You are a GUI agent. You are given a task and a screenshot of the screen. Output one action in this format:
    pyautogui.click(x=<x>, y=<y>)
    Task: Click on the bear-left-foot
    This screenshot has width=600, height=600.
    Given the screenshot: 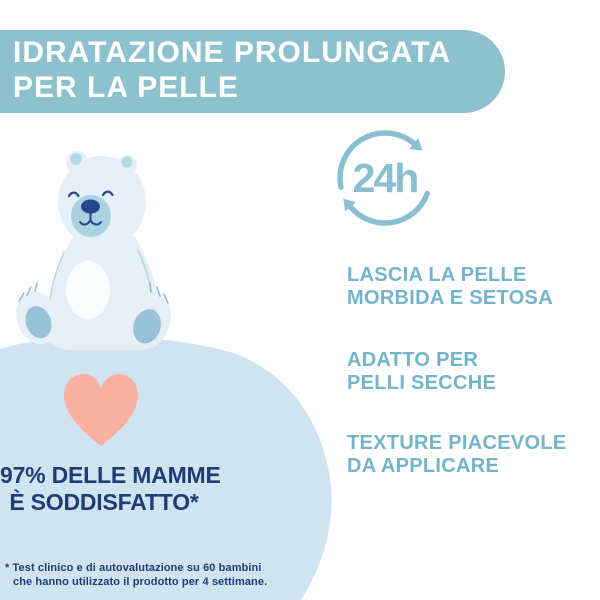 What is the action you would take?
    pyautogui.click(x=38, y=318)
    